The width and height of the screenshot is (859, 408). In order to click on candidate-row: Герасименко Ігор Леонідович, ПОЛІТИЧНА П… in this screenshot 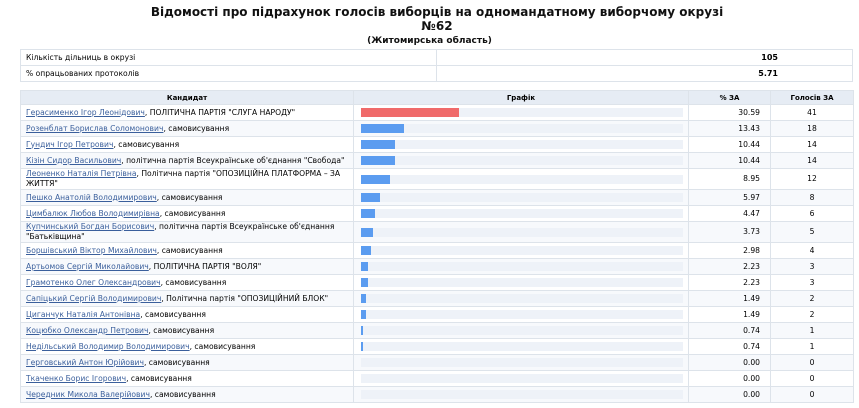, I will do `click(437, 112)`.